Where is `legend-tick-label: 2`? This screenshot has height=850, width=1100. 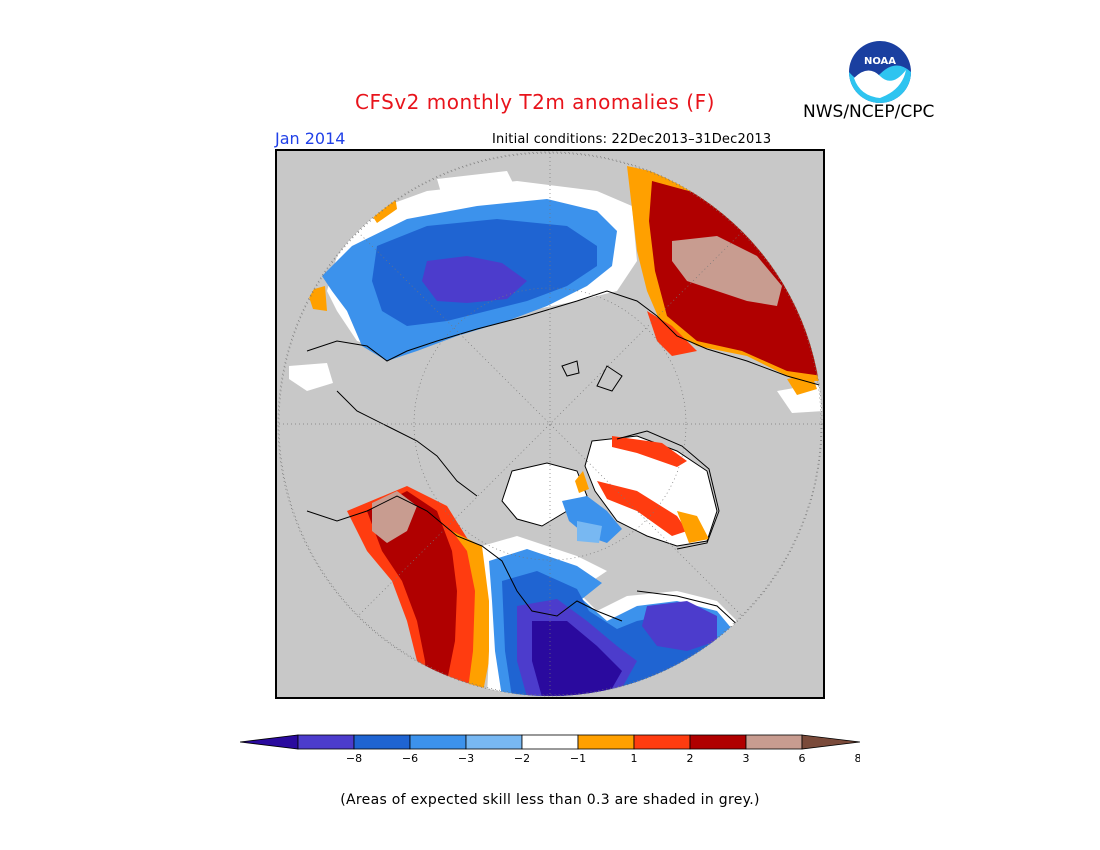
legend-tick-label: 2 is located at coordinates (690, 758).